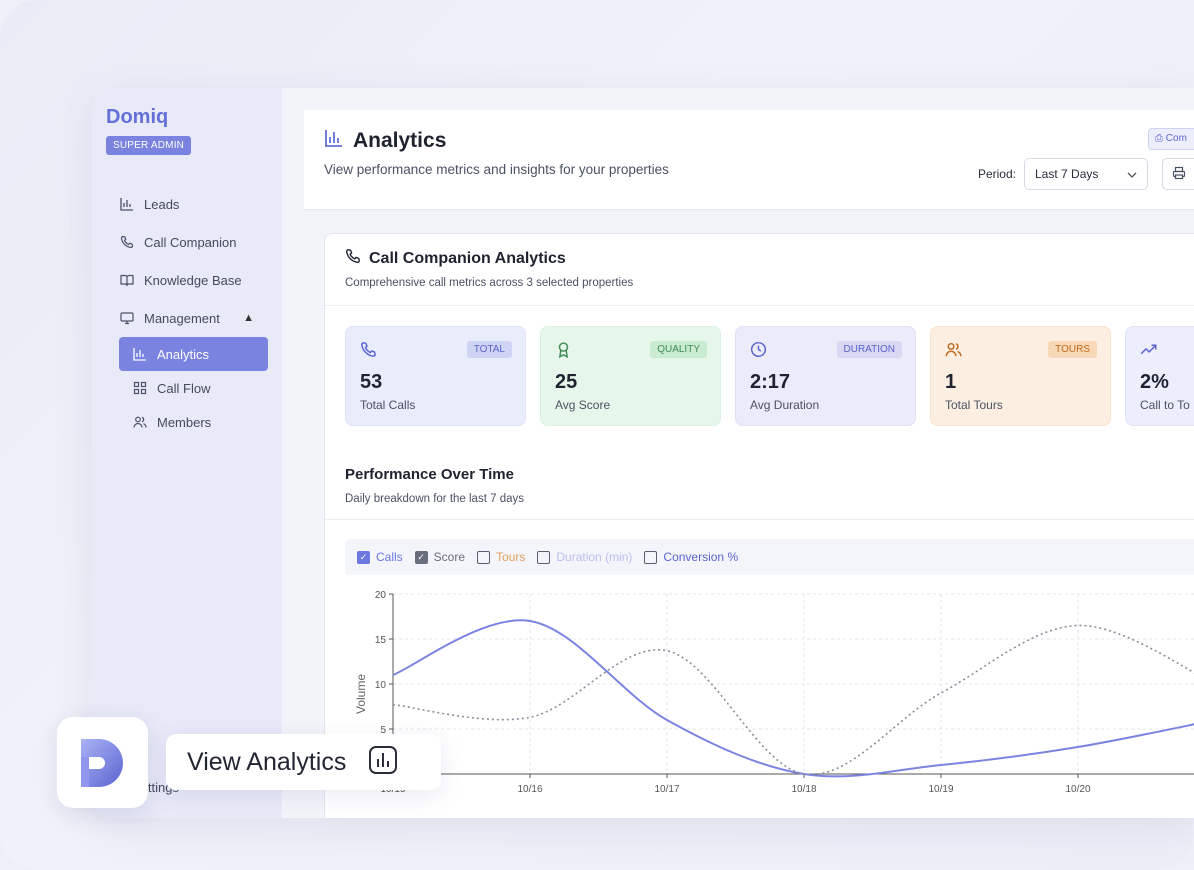 The width and height of the screenshot is (1194, 870). Describe the element at coordinates (371, 382) in the screenshot. I see `stat-value: 53` at that location.